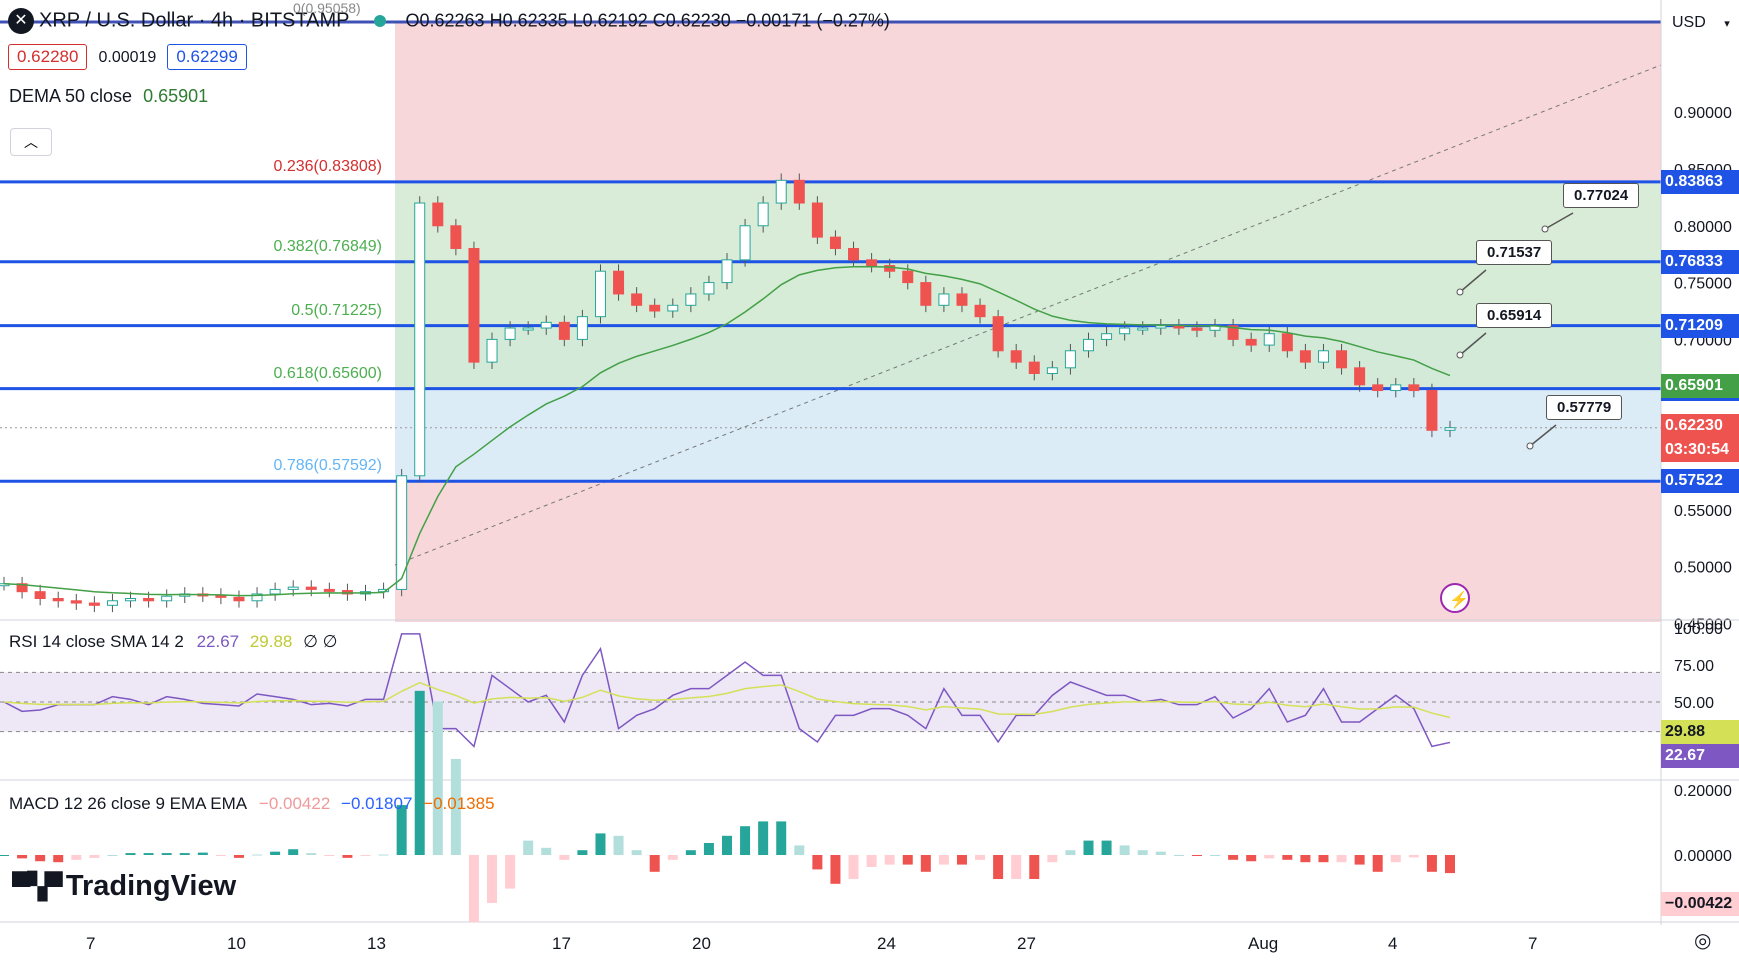  I want to click on rsi-value: 22.67, so click(218, 641).